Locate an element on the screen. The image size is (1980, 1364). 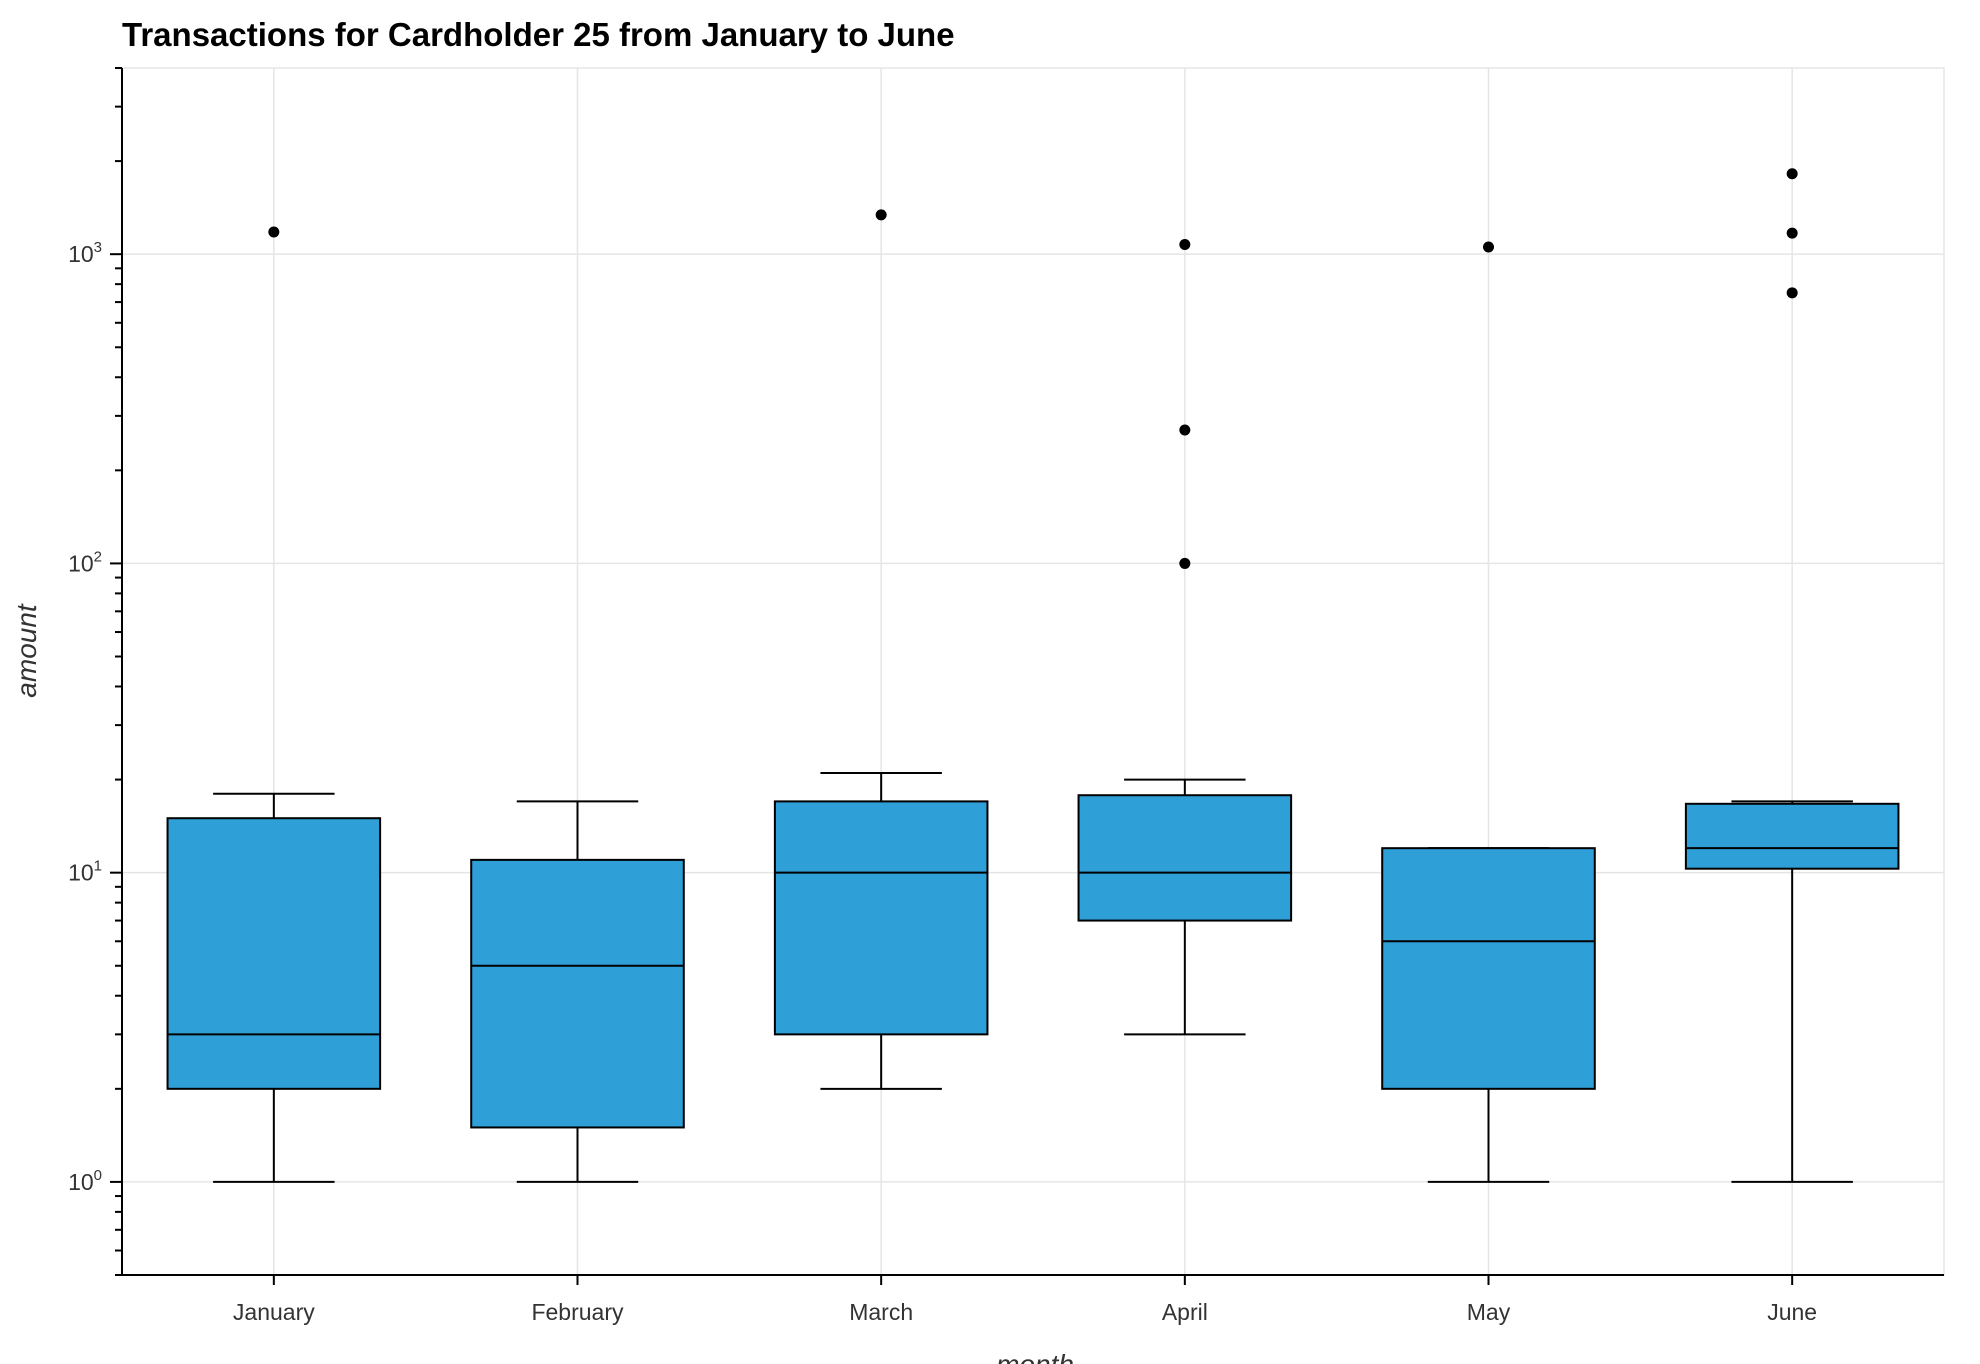
box-june is located at coordinates (1792, 675).